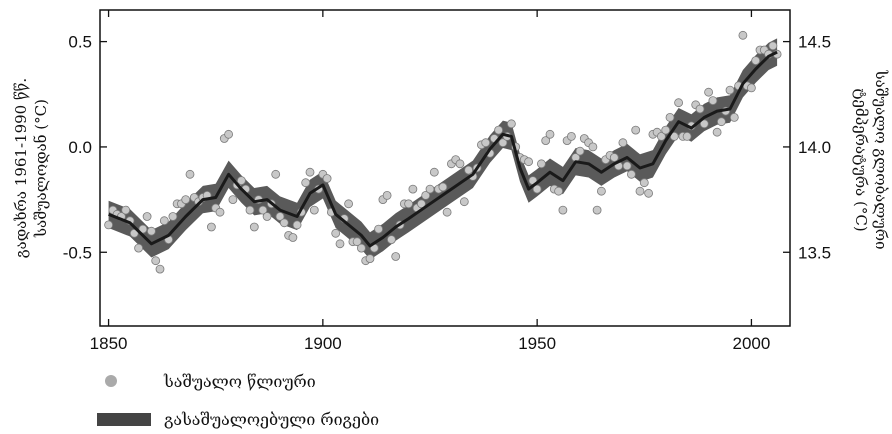 Image resolution: width=892 pixels, height=434 pixels. What do you see at coordinates (21, 168) in the screenshot?
I see `y-axis-title-line1: გადახრა 1961-1990 წწ.` at bounding box center [21, 168].